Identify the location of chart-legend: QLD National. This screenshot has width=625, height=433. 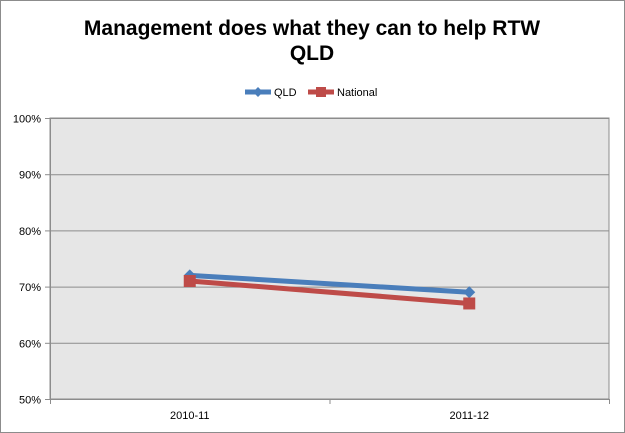
(311, 93).